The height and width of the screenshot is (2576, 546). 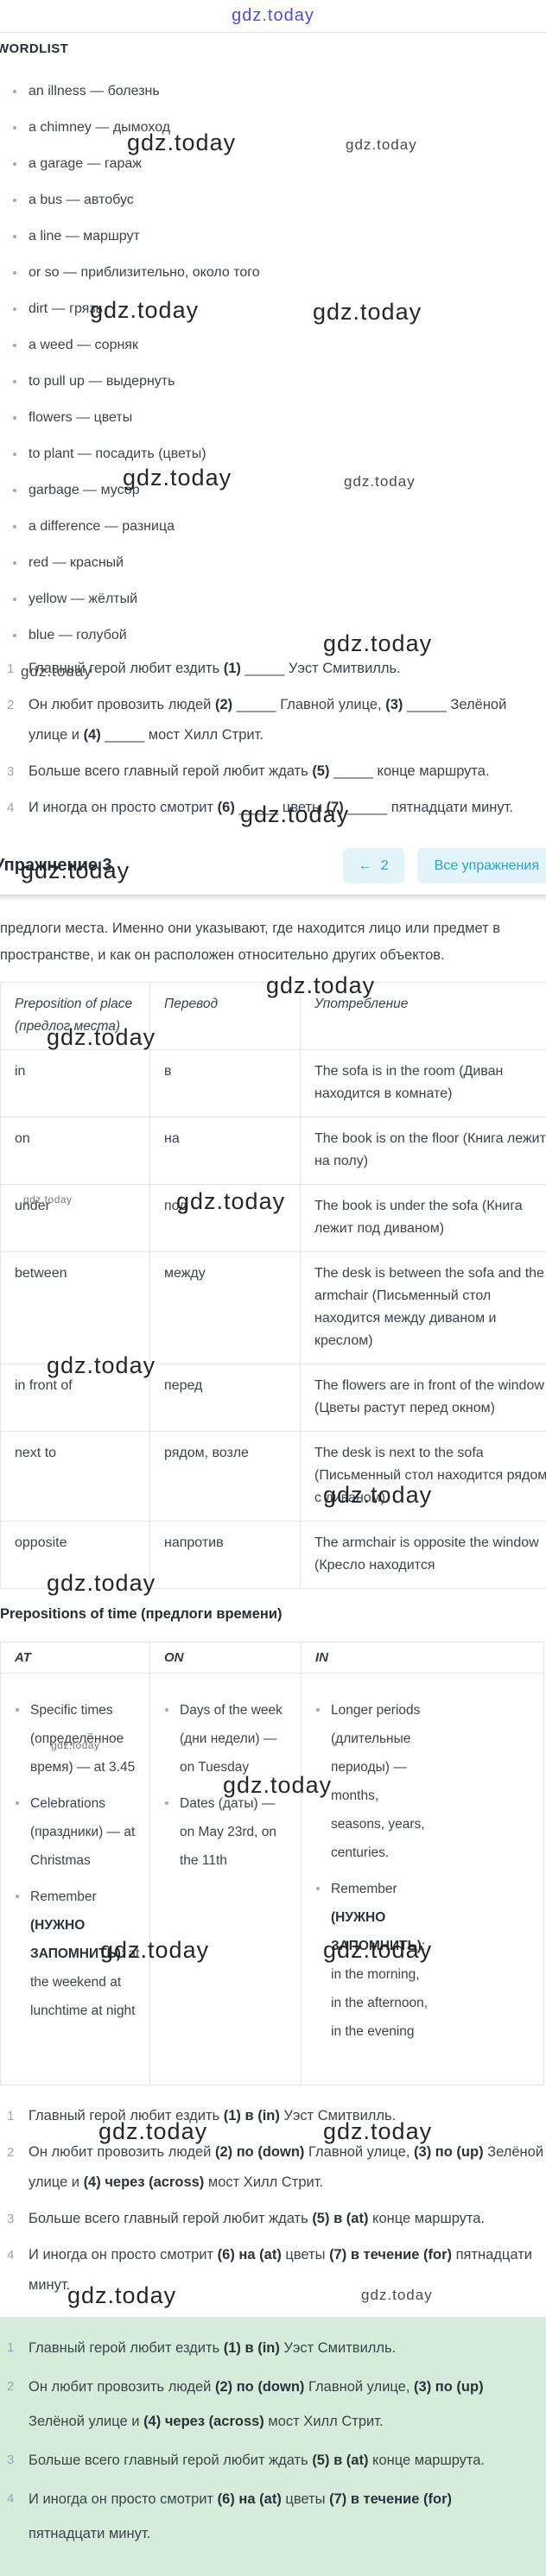 I want to click on wordlist-text: a chimney — дымоход, so click(x=100, y=128).